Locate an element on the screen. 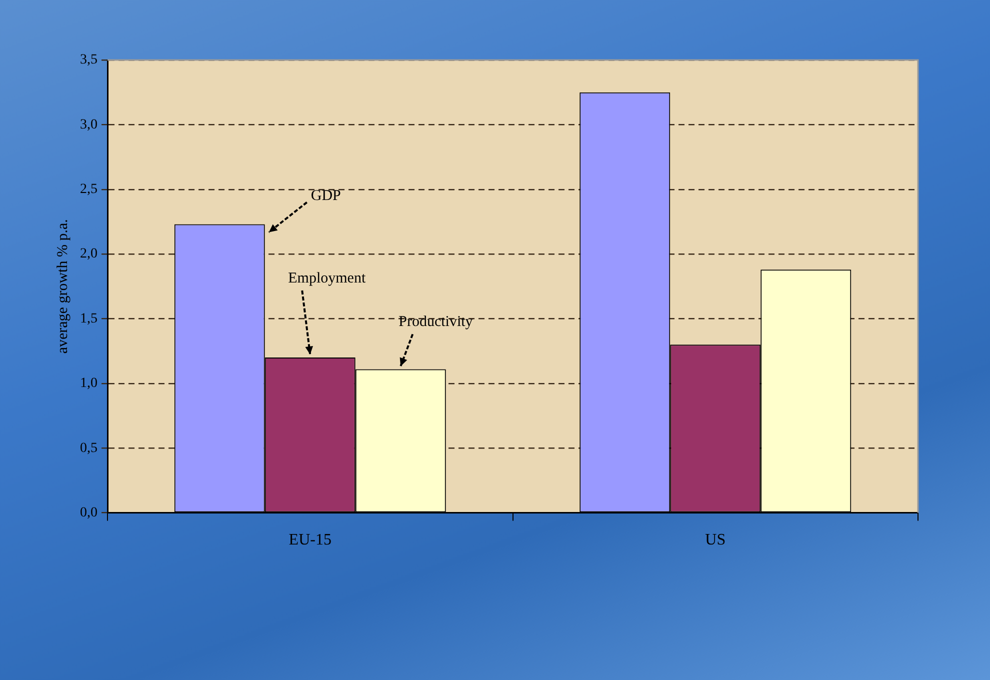 This screenshot has height=680, width=990. y-tick-label: 1,5 is located at coordinates (89, 318).